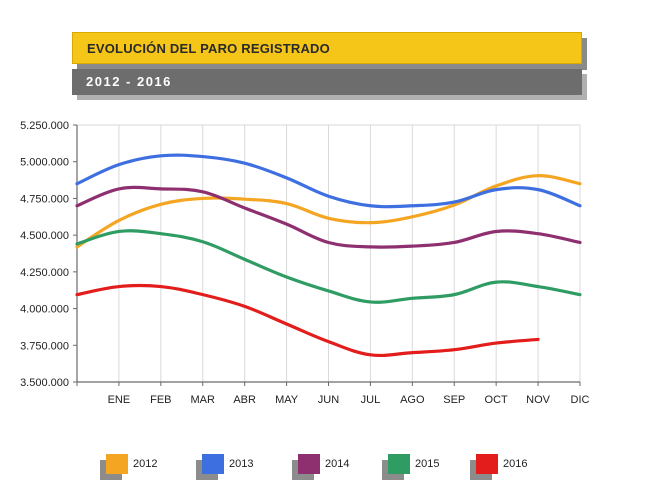  Describe the element at coordinates (580, 400) in the screenshot. I see `x-tick-label: DIC` at that location.